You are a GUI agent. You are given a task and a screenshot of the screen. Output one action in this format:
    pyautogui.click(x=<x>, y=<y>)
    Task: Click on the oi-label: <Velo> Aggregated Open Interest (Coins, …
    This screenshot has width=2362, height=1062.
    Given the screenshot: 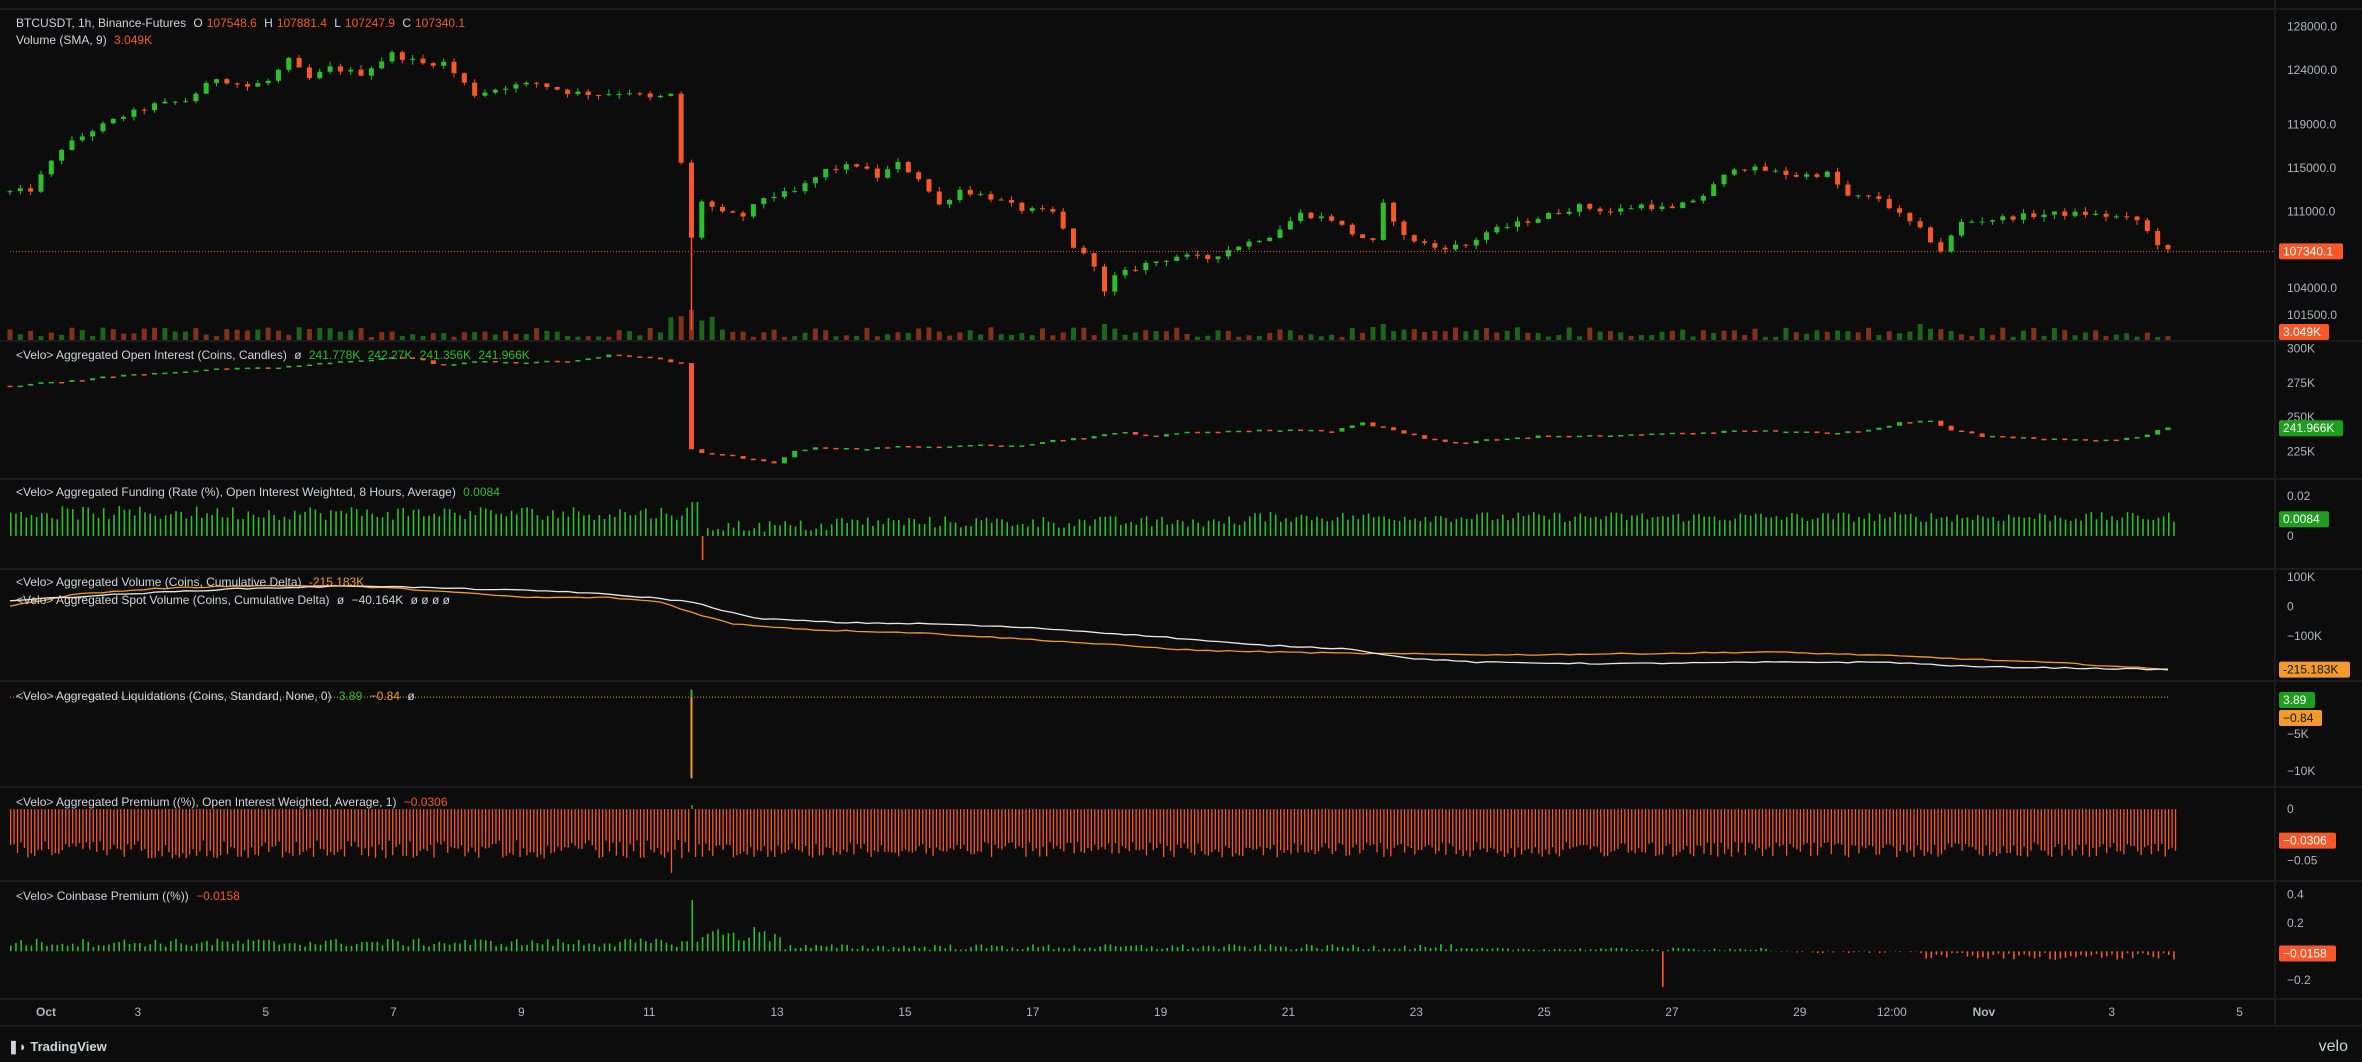 What is the action you would take?
    pyautogui.click(x=151, y=355)
    